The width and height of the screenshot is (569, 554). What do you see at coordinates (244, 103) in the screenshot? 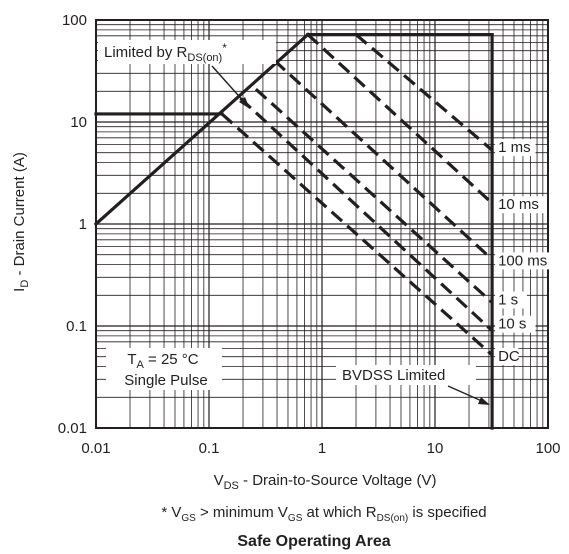
I see `rds-leader-arrow` at bounding box center [244, 103].